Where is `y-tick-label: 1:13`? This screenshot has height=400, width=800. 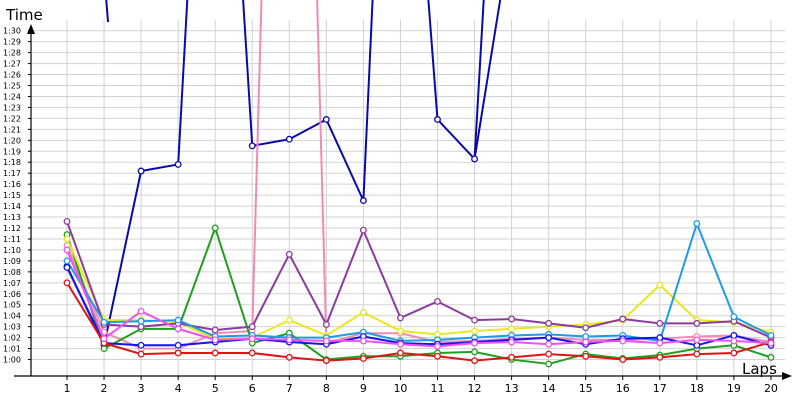
y-tick-label: 1:13 is located at coordinates (12, 217).